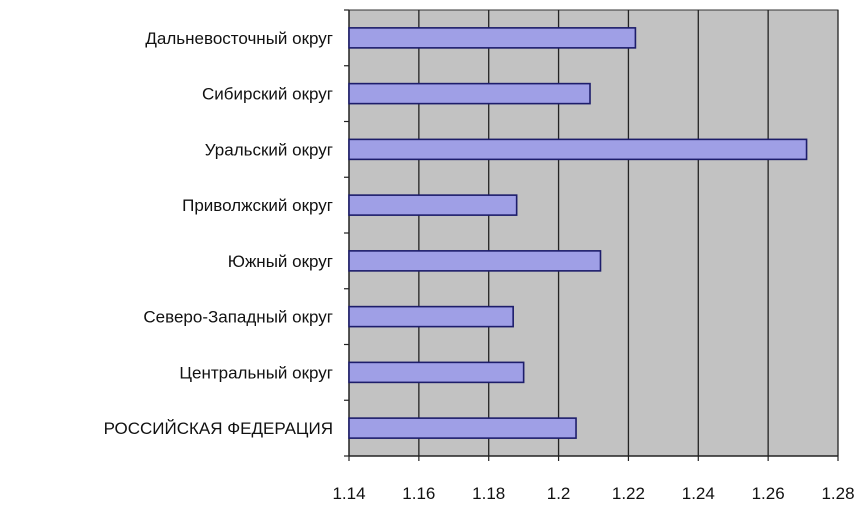 Image resolution: width=864 pixels, height=514 pixels. Describe the element at coordinates (488, 493) in the screenshot. I see `x-tick-label: 1.18` at that location.